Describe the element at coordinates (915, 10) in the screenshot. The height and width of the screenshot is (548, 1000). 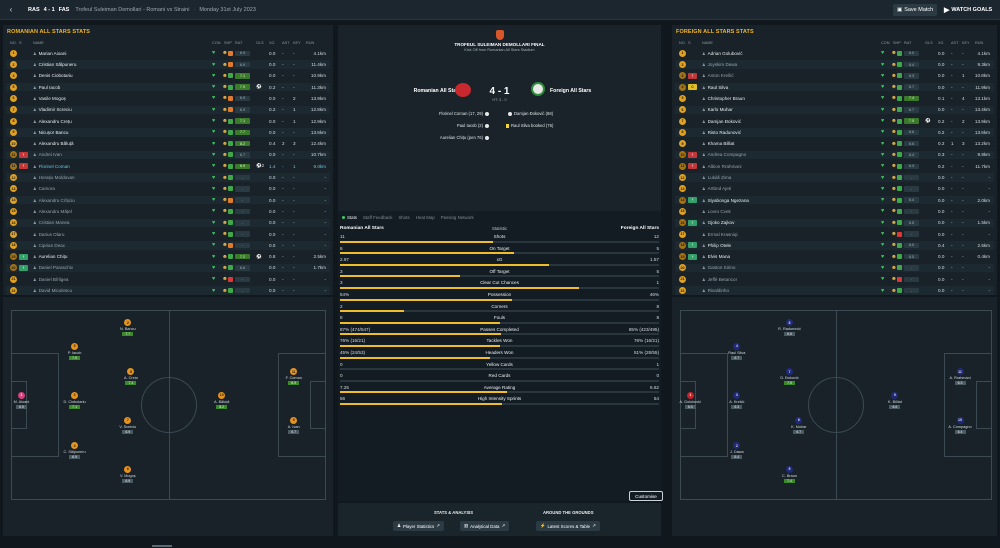
I see `save-match-button: ▣ Save Match` at that location.